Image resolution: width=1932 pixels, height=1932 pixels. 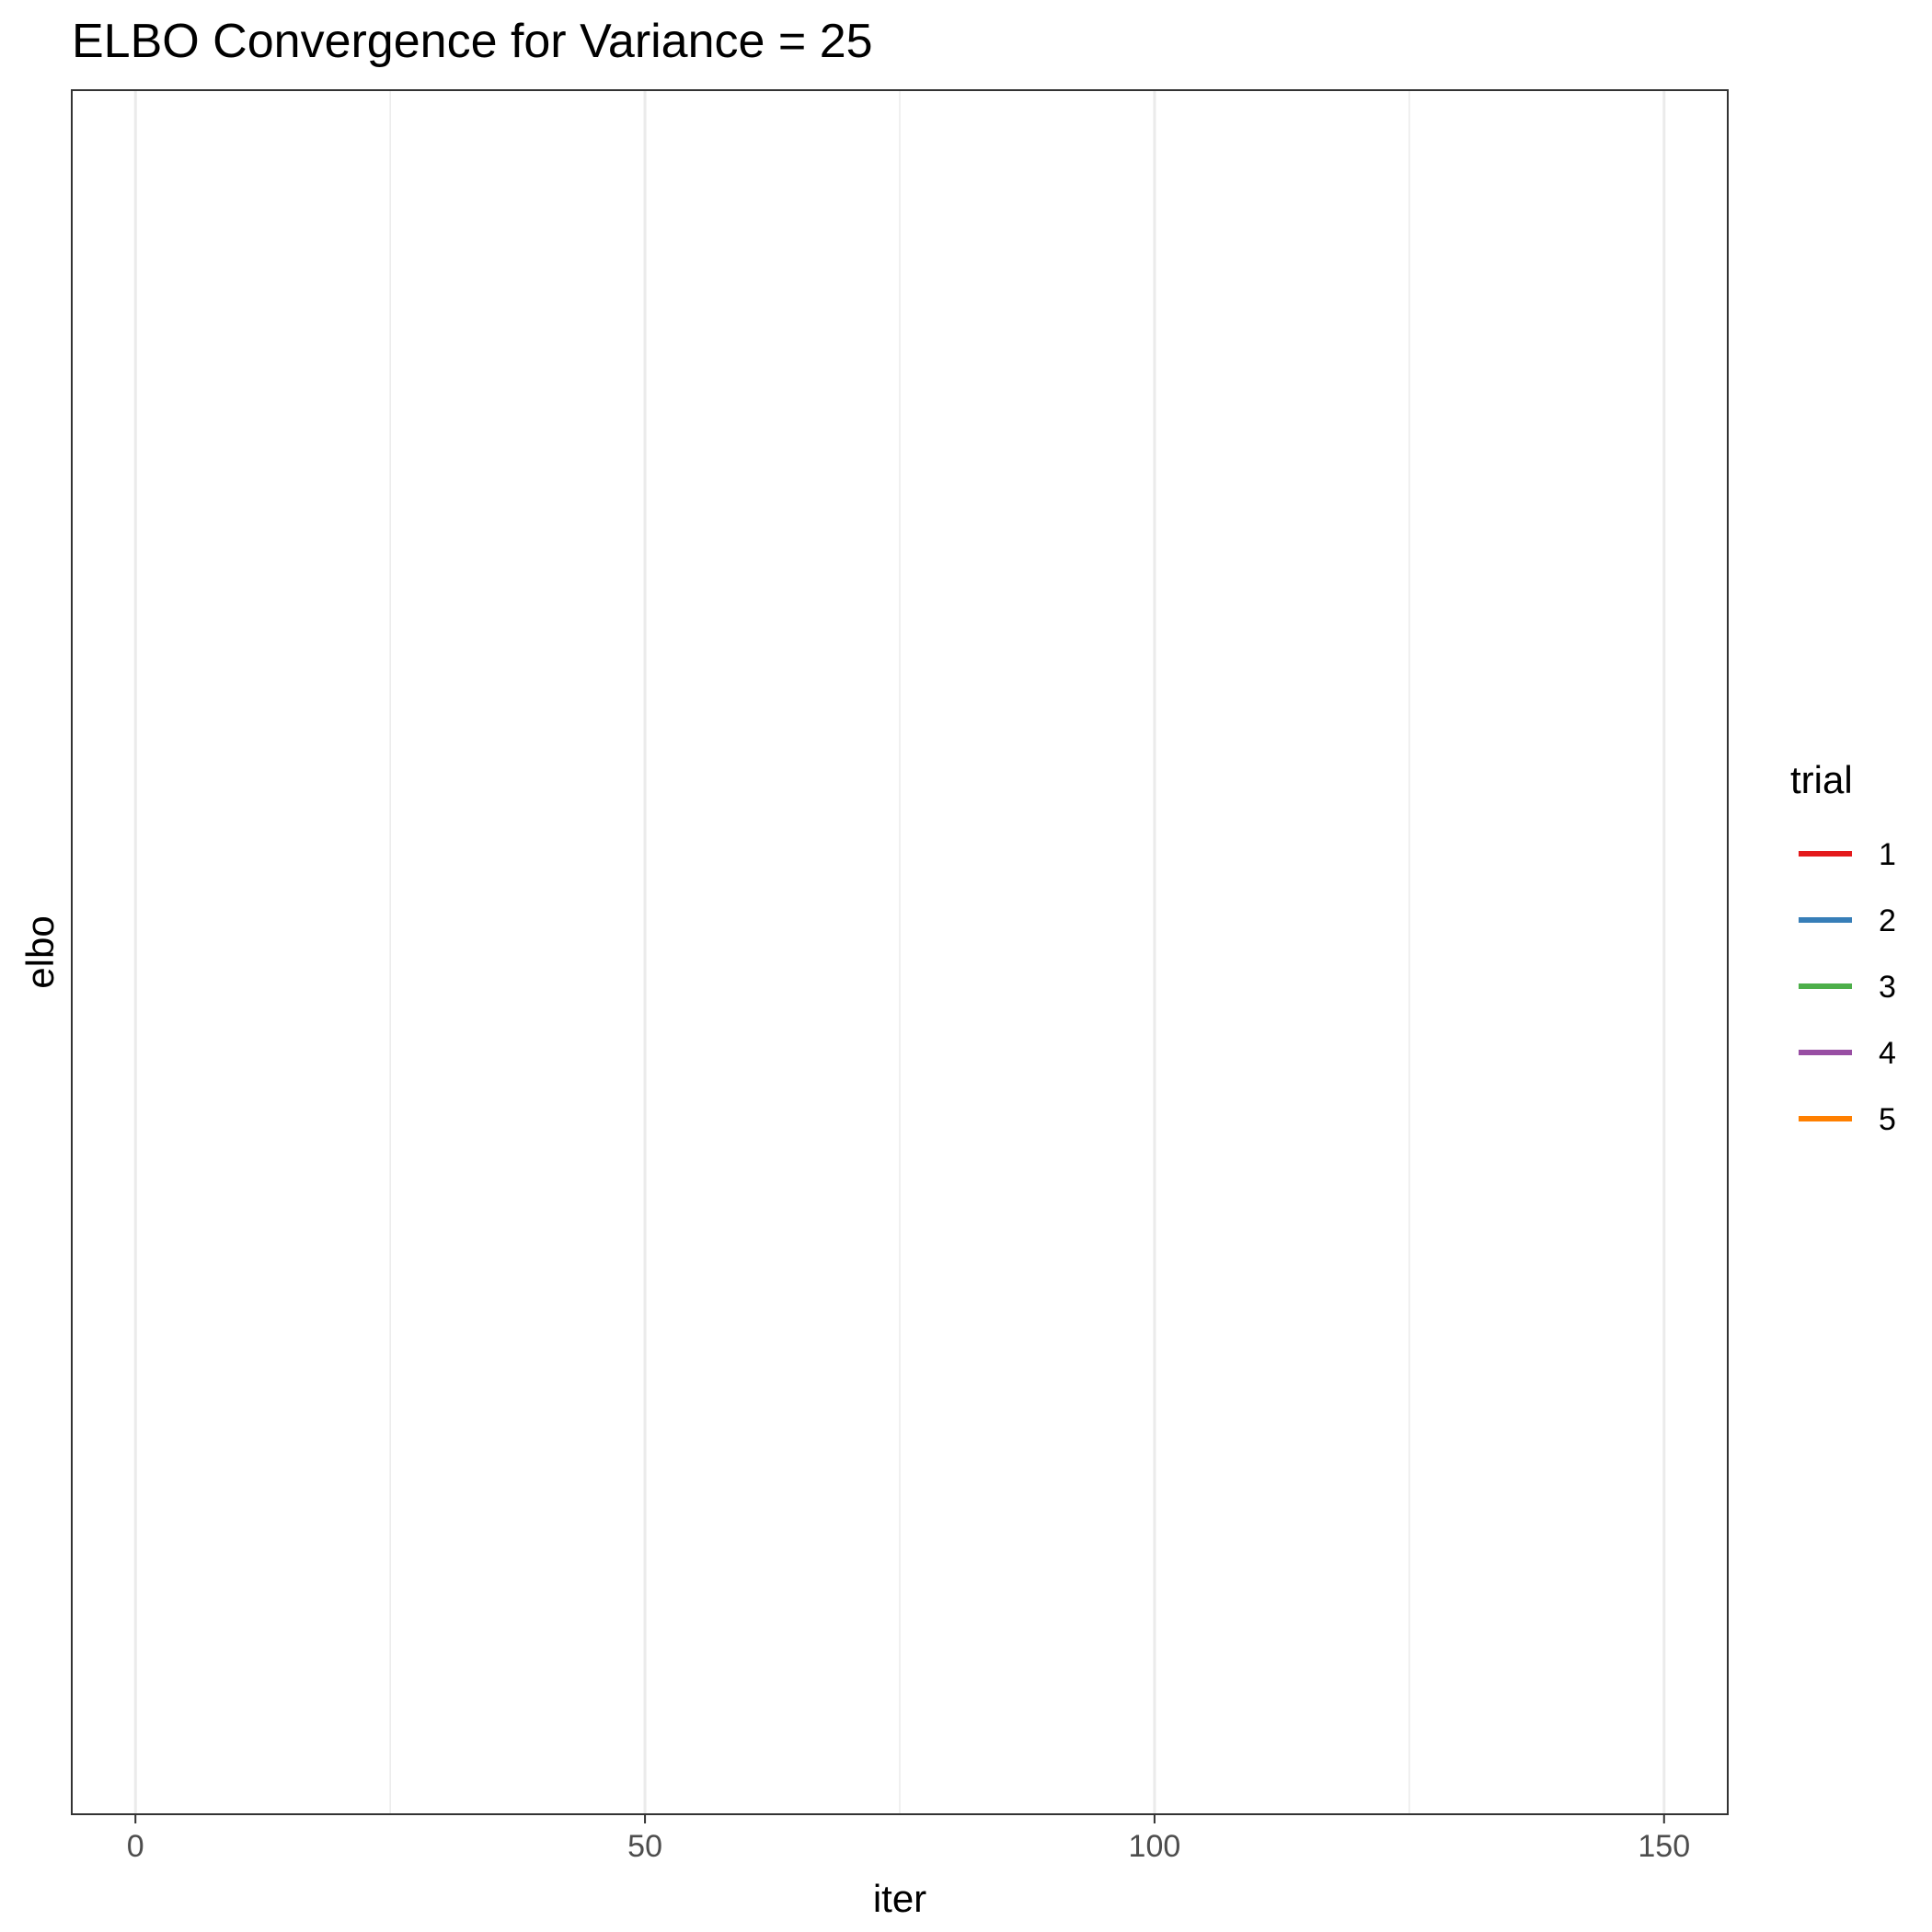 I want to click on legend: trial 1 2 3 4 5, so click(x=1843, y=947).